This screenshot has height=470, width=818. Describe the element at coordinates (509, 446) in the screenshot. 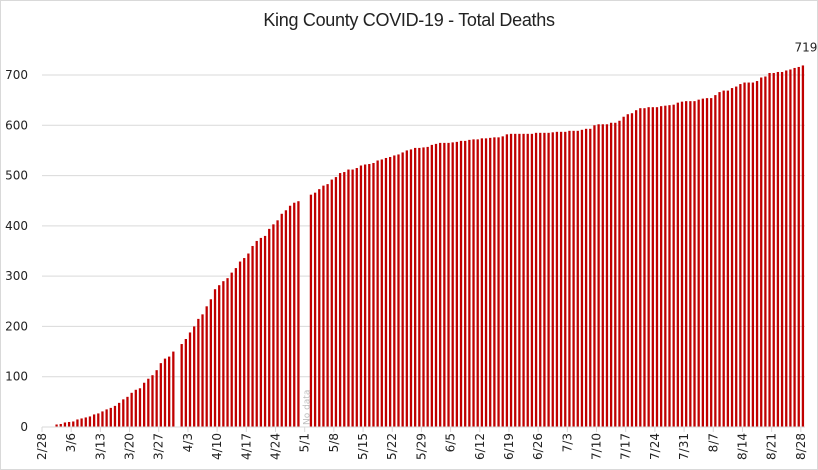

I see `x-tick-label: 6/19` at that location.